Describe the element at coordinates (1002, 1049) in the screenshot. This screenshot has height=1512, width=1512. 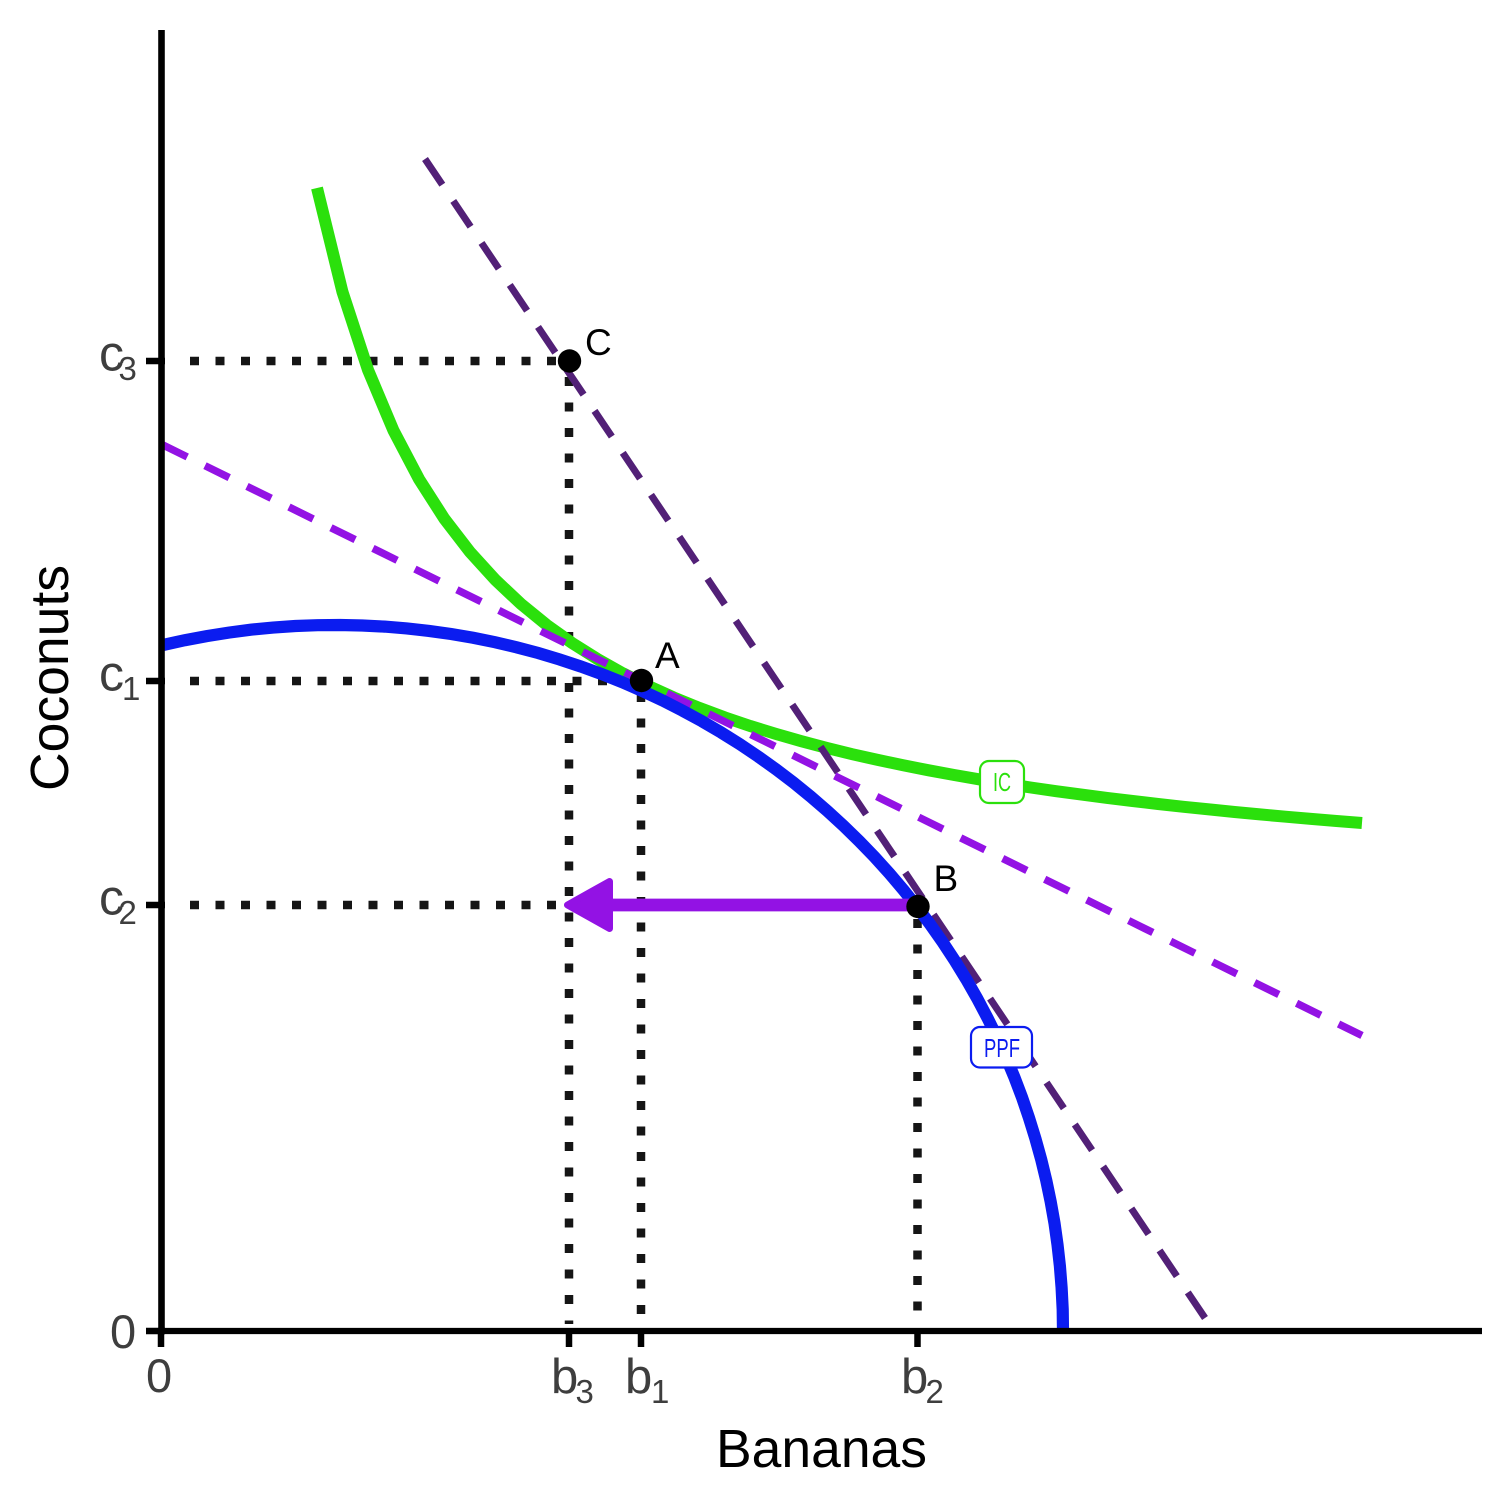
I see `svg-text: PPF` at that location.